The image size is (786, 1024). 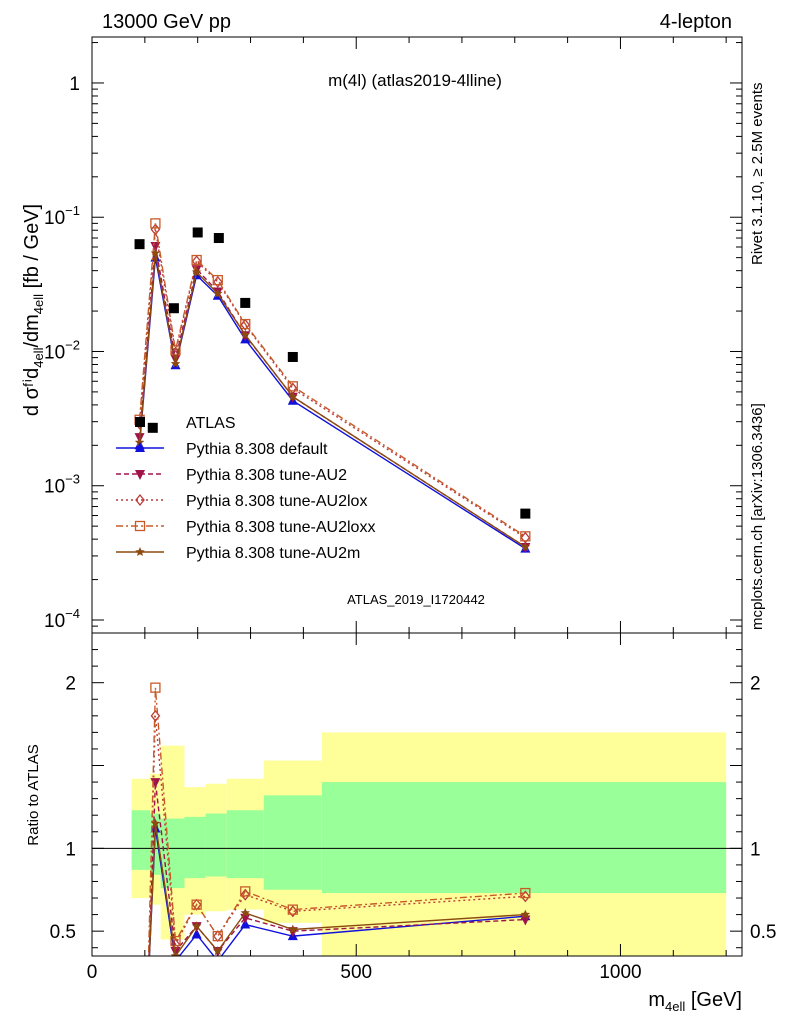 What do you see at coordinates (92, 972) in the screenshot?
I see `x-tick-label: 0` at bounding box center [92, 972].